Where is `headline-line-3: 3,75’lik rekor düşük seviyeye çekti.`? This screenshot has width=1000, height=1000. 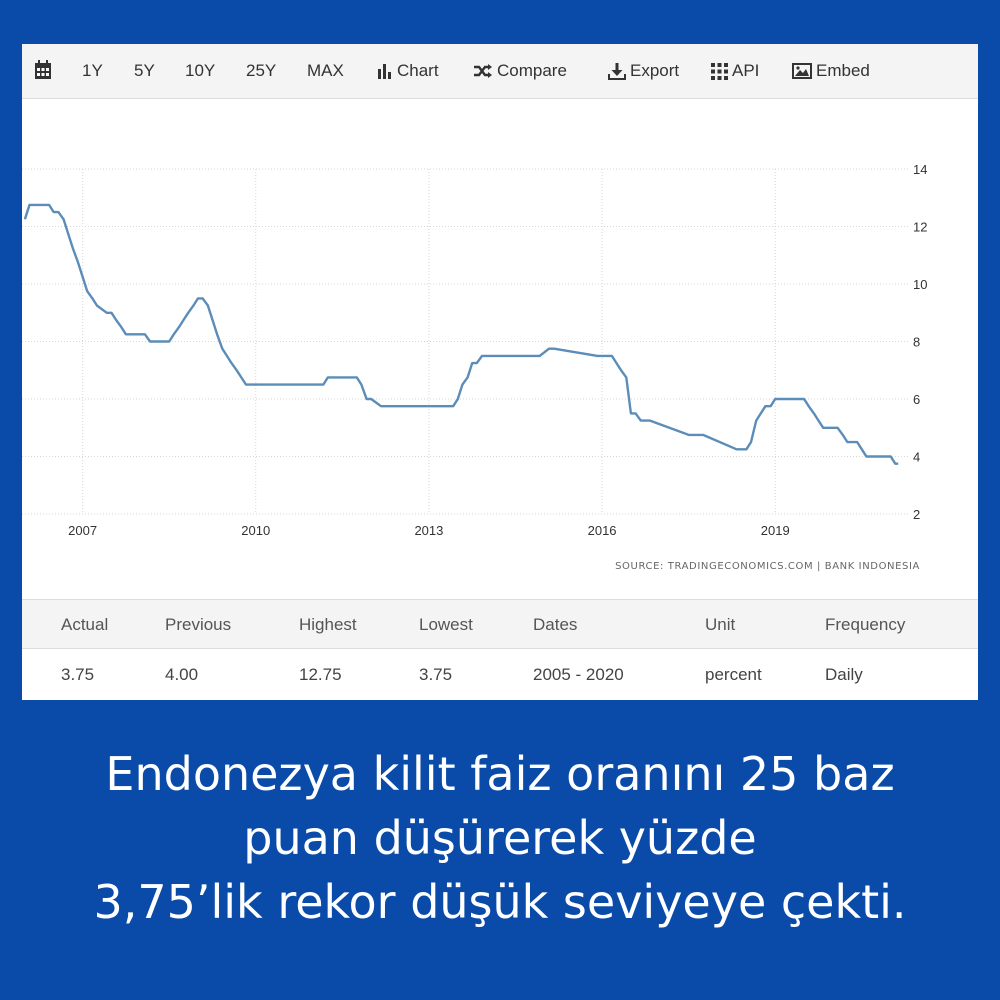 headline-line-3: 3,75’lik rekor düşük seviyeye çekti. is located at coordinates (500, 902).